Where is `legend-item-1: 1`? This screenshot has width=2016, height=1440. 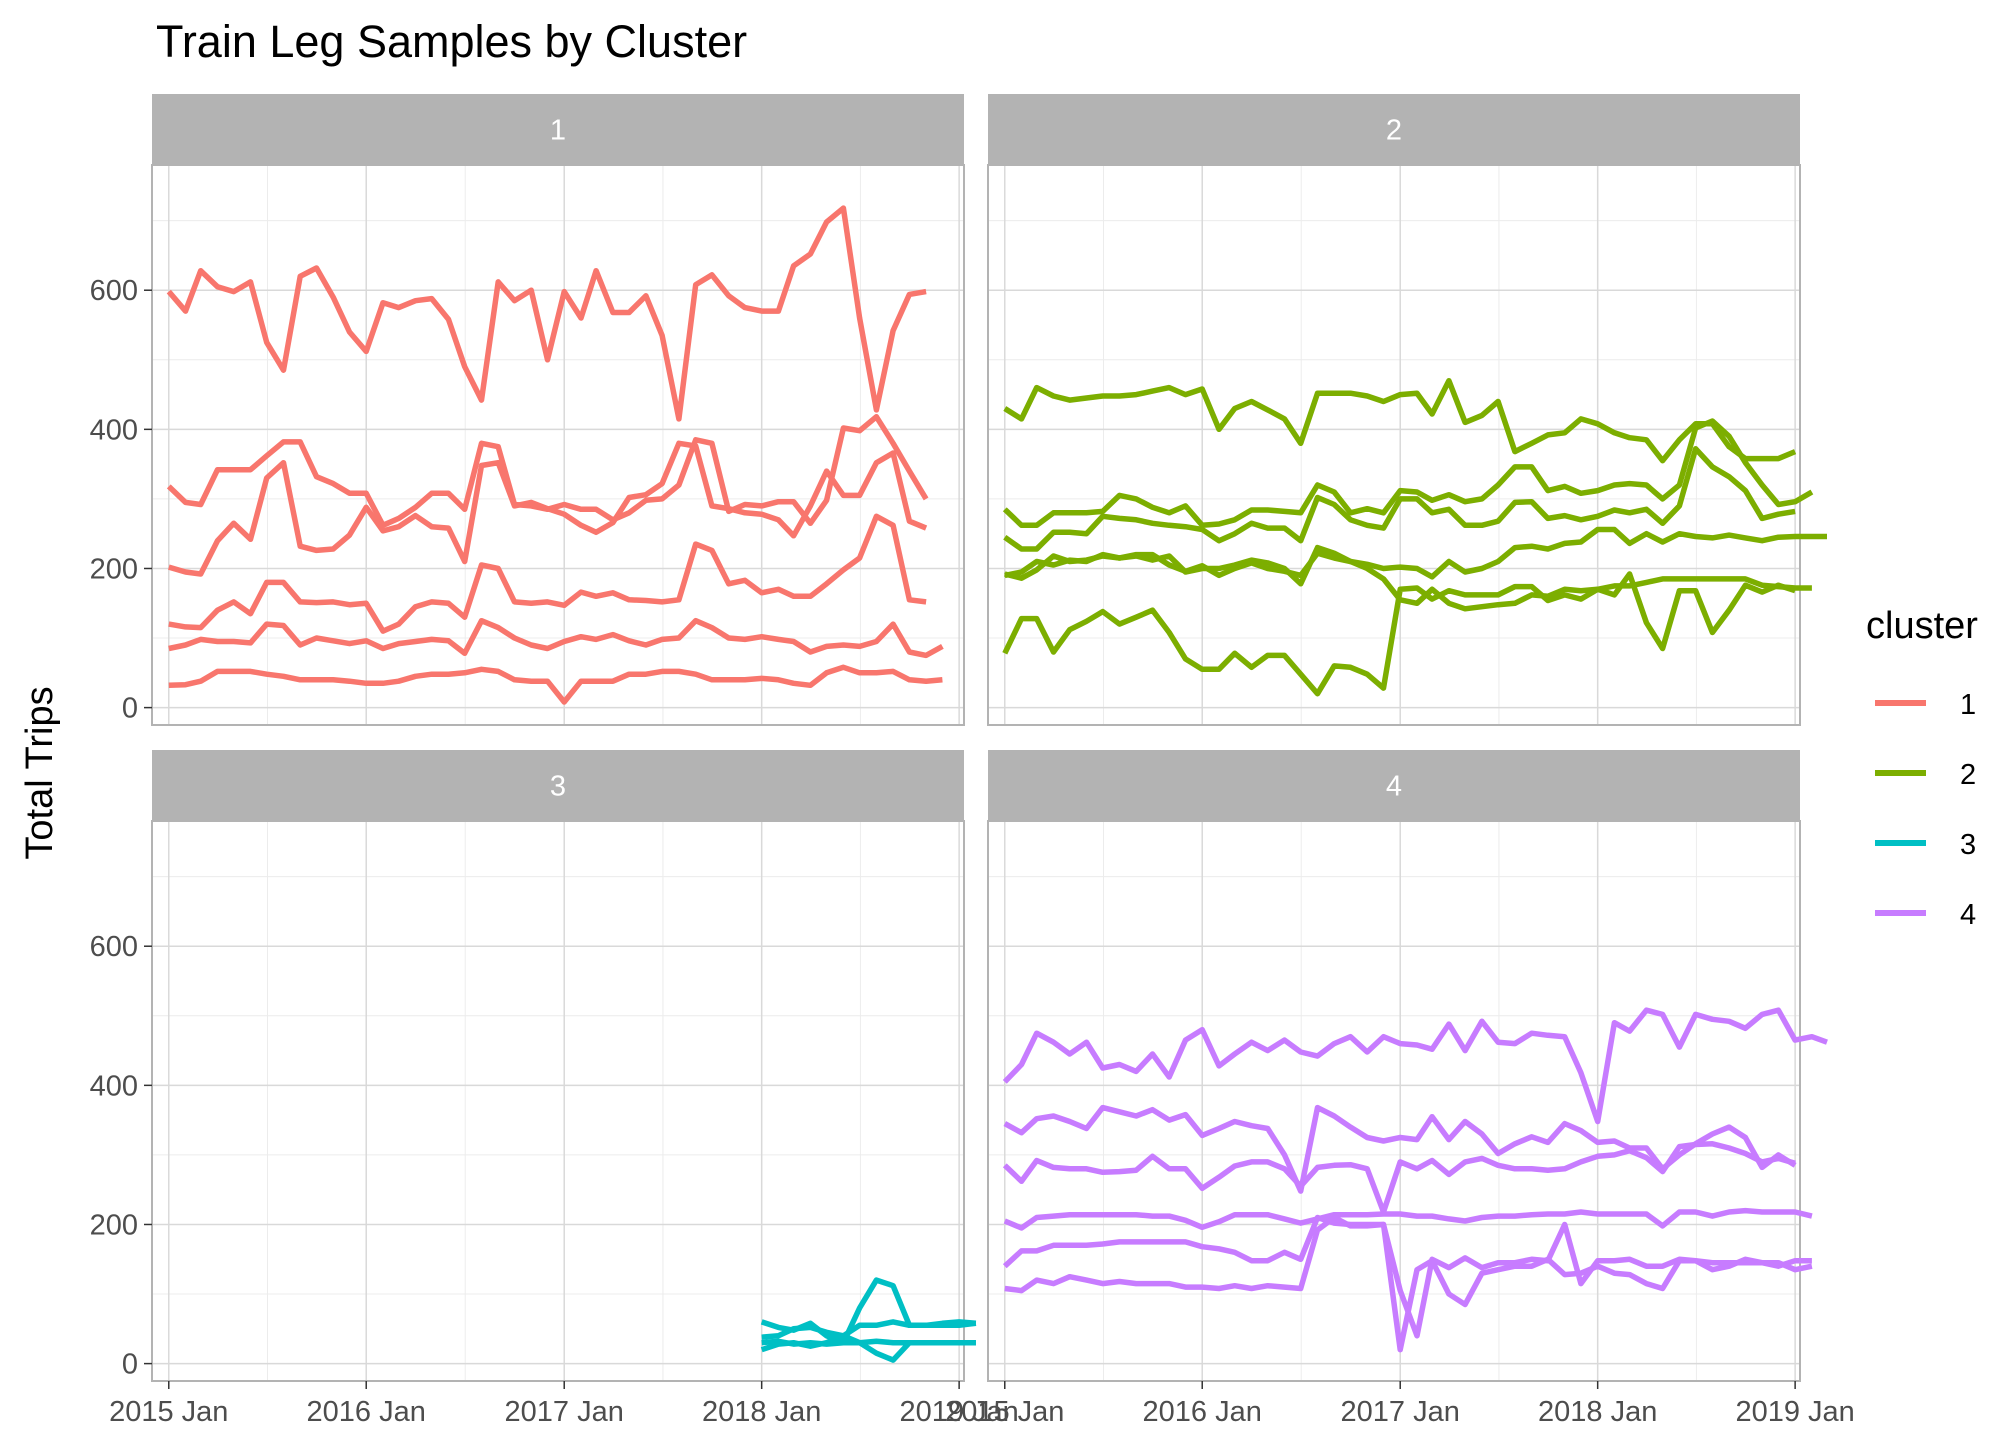 legend-item-1: 1 is located at coordinates (1925, 705).